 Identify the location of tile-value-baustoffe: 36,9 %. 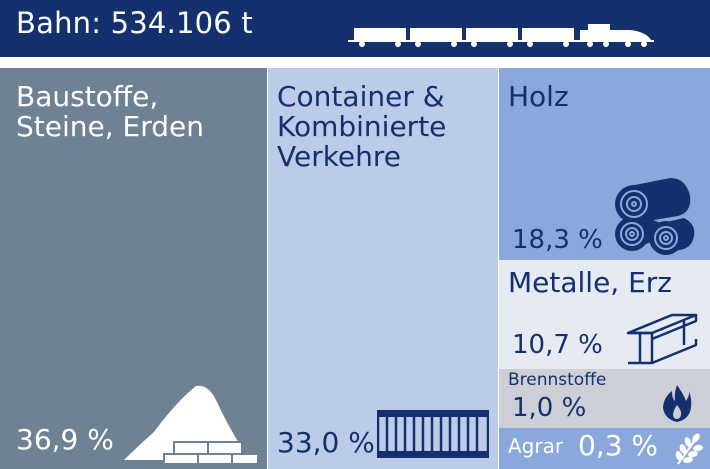
(65, 439).